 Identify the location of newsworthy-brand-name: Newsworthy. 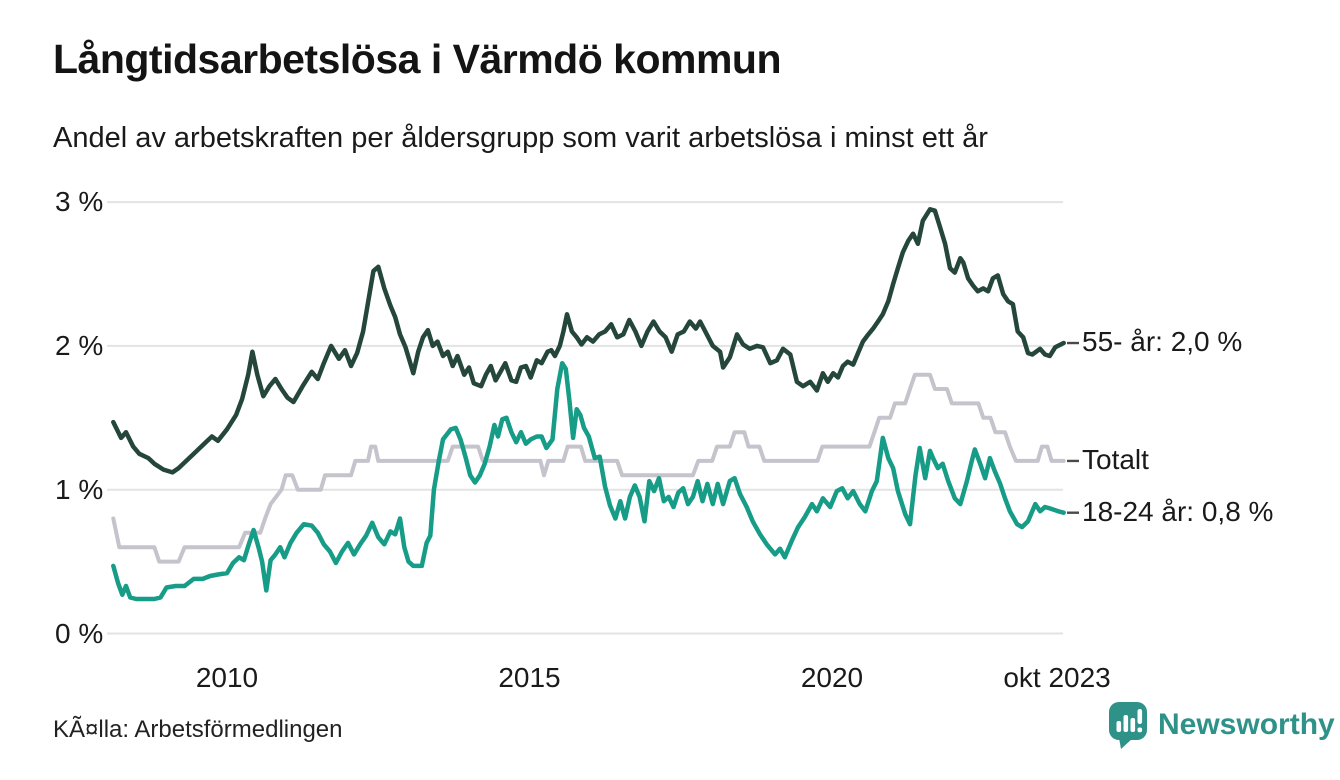
(1246, 724).